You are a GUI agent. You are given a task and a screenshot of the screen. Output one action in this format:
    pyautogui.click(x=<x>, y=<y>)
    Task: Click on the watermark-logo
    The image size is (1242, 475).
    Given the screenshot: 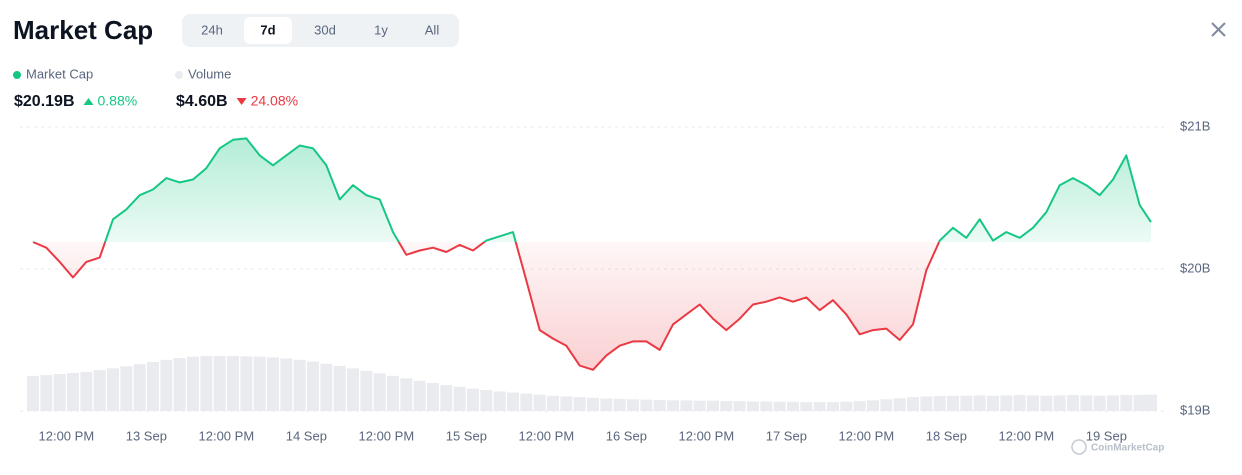 What is the action you would take?
    pyautogui.click(x=1079, y=447)
    